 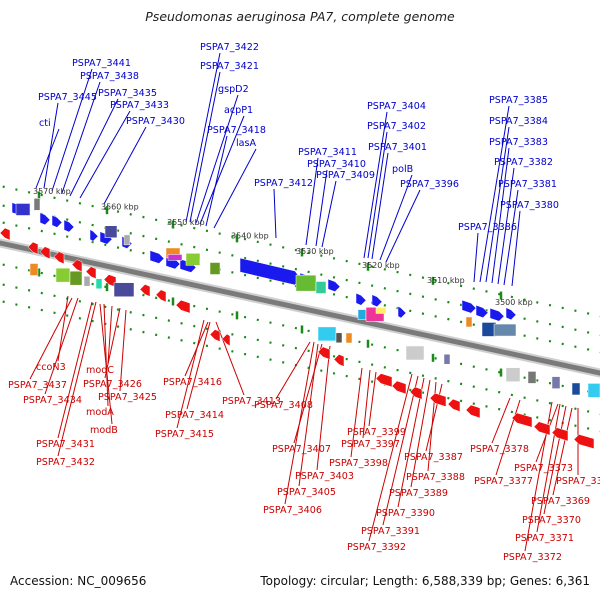 What do you see at coordinates (518, 100) in the screenshot?
I see `gene-label-top: PSPA7_3385` at bounding box center [518, 100].